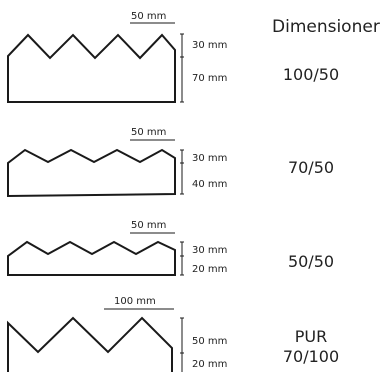 This screenshot has height=372, width=387. Describe the element at coordinates (209, 184) in the screenshot. I see `bottom-height-label: 40 mm` at that location.